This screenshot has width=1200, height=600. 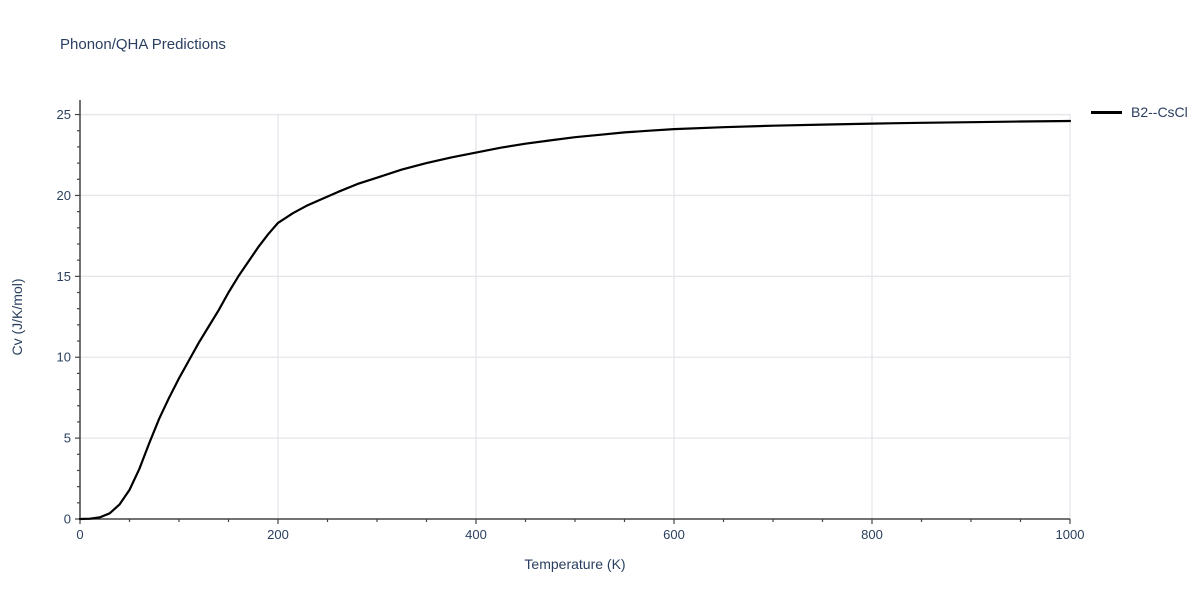 What do you see at coordinates (64, 114) in the screenshot?
I see `y-tick-label: 25` at bounding box center [64, 114].